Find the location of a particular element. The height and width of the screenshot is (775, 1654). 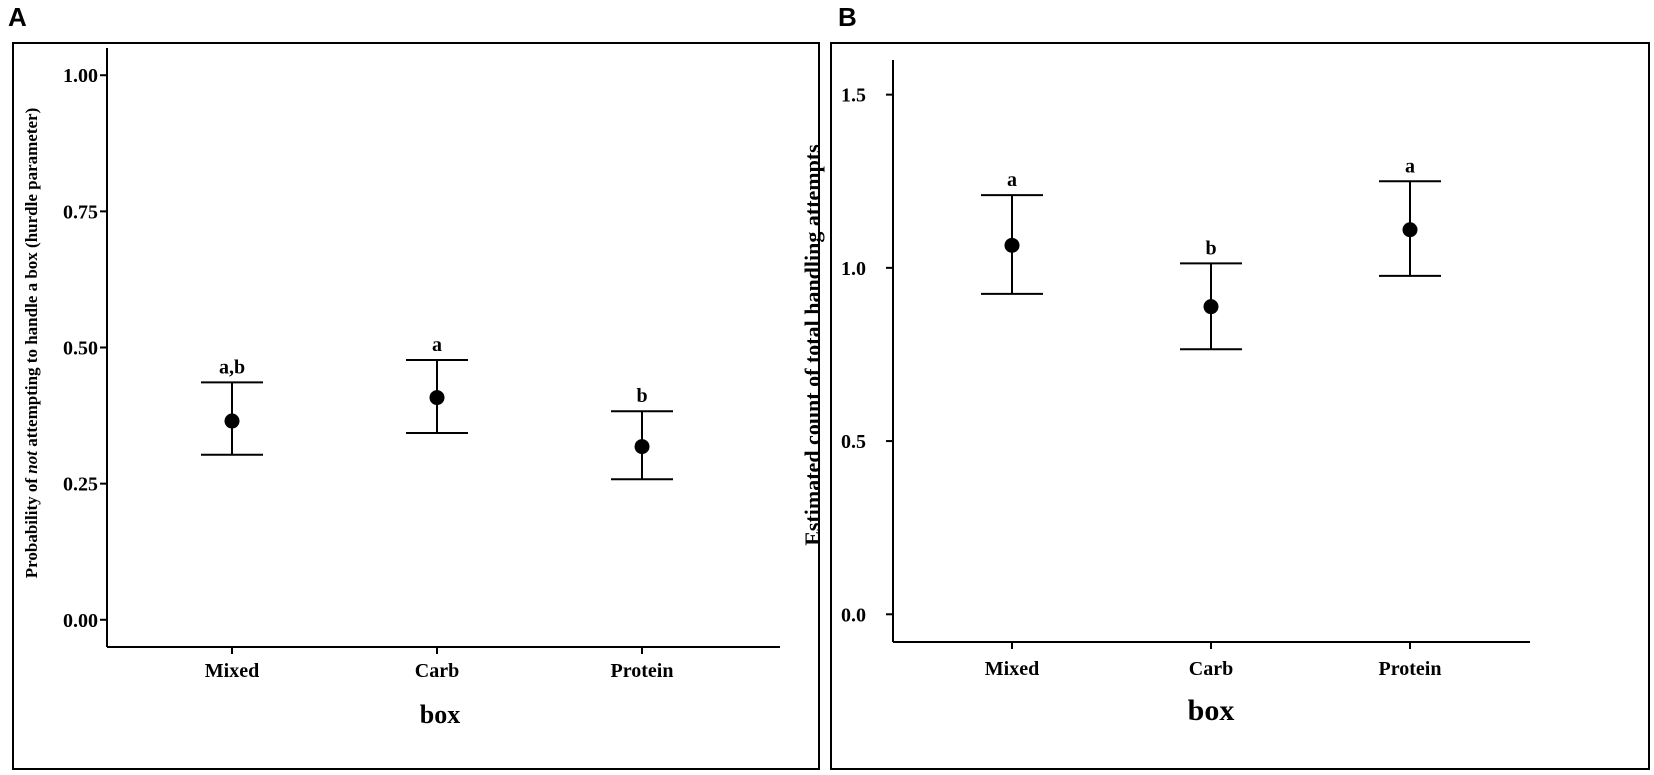

significance-letter-mixed: a is located at coordinates (1012, 180).